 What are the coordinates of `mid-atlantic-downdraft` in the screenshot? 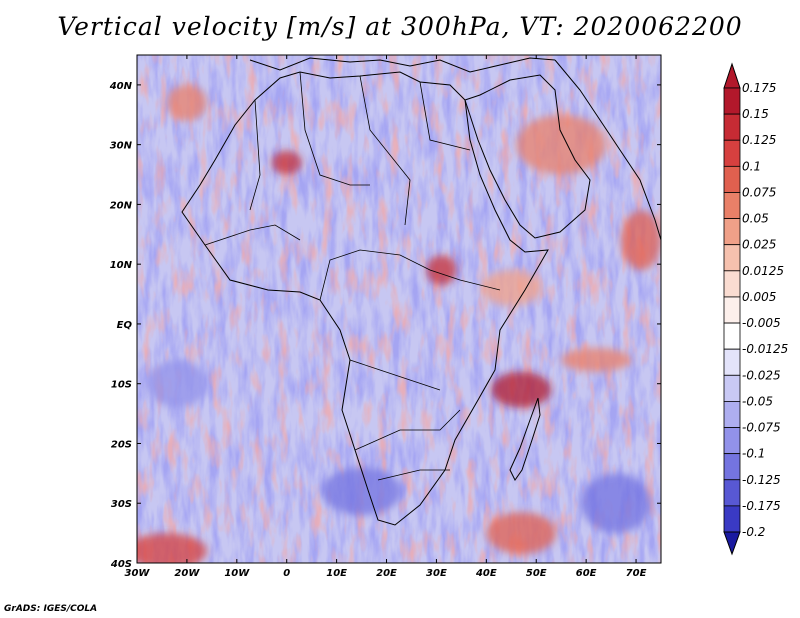 It's located at (176, 383).